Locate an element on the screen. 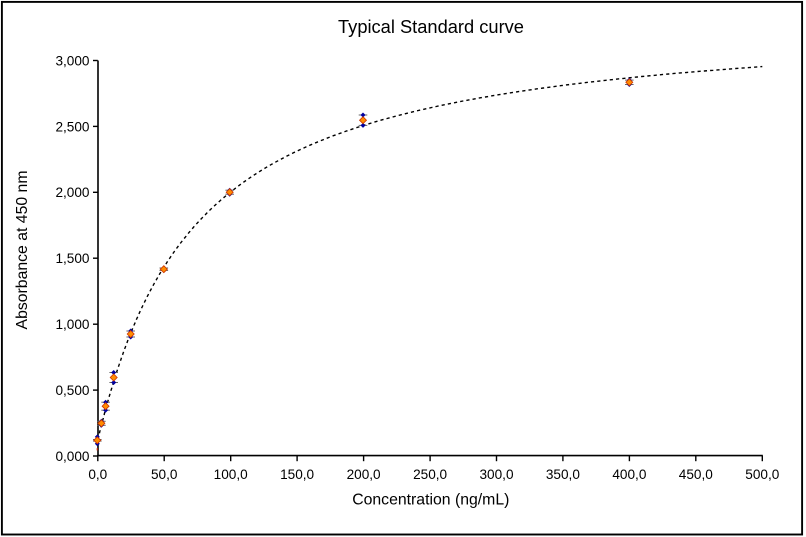  svg-text: 500,0 is located at coordinates (762, 474).